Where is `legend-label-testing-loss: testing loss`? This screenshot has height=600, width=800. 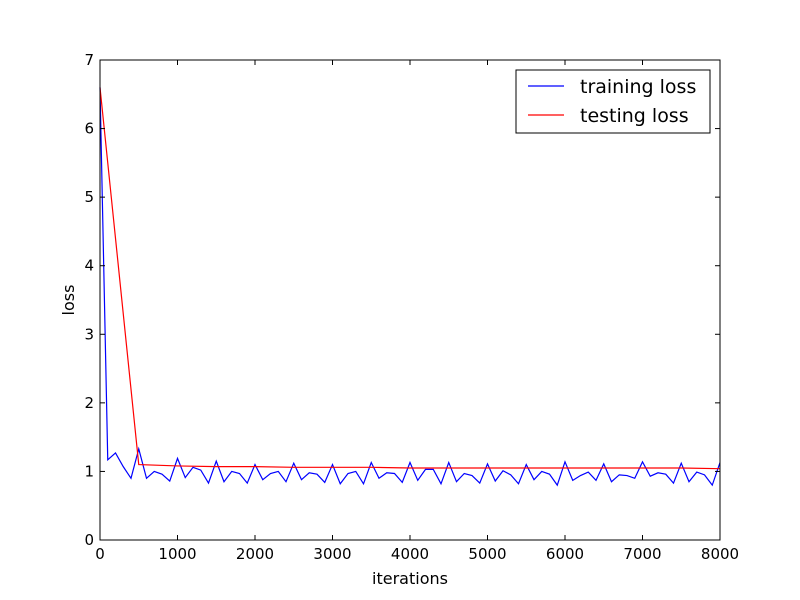 legend-label-testing-loss: testing loss is located at coordinates (634, 116).